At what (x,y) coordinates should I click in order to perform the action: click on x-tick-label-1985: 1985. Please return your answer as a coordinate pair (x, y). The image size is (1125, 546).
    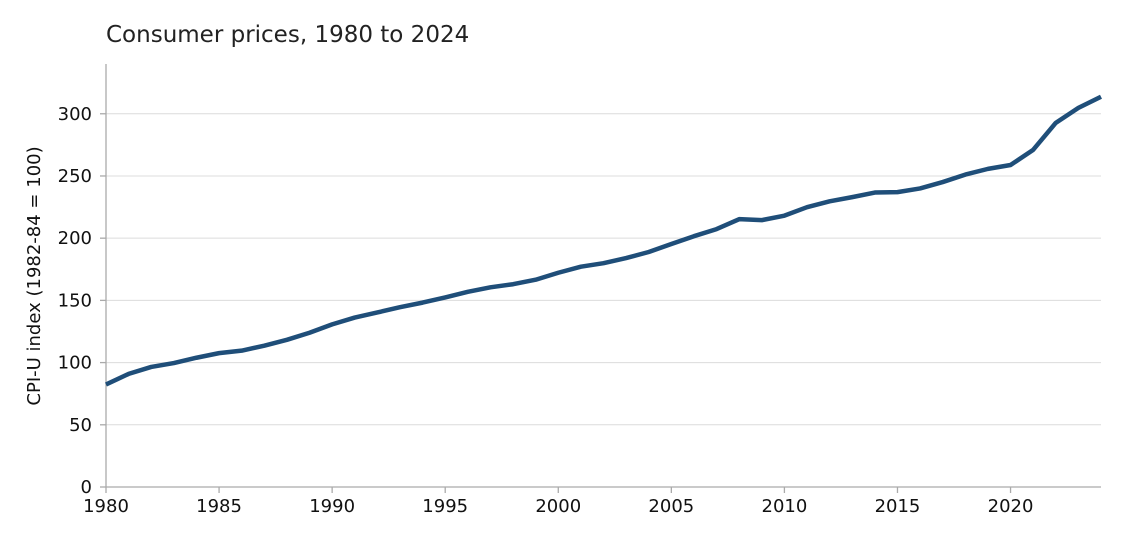
    Looking at the image, I should click on (219, 506).